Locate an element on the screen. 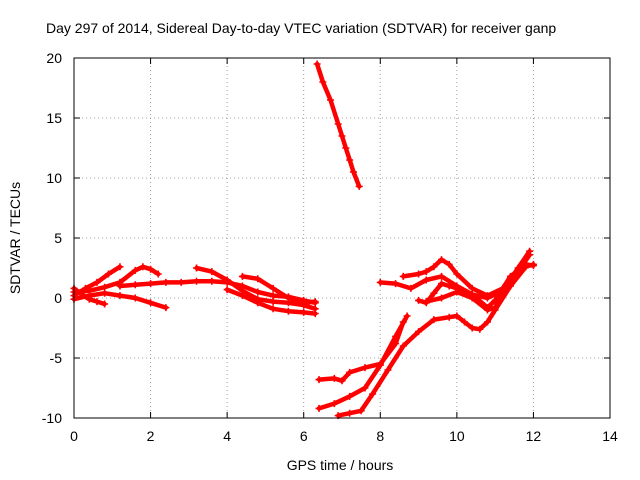  y-tick-label: 0 is located at coordinates (58, 298).